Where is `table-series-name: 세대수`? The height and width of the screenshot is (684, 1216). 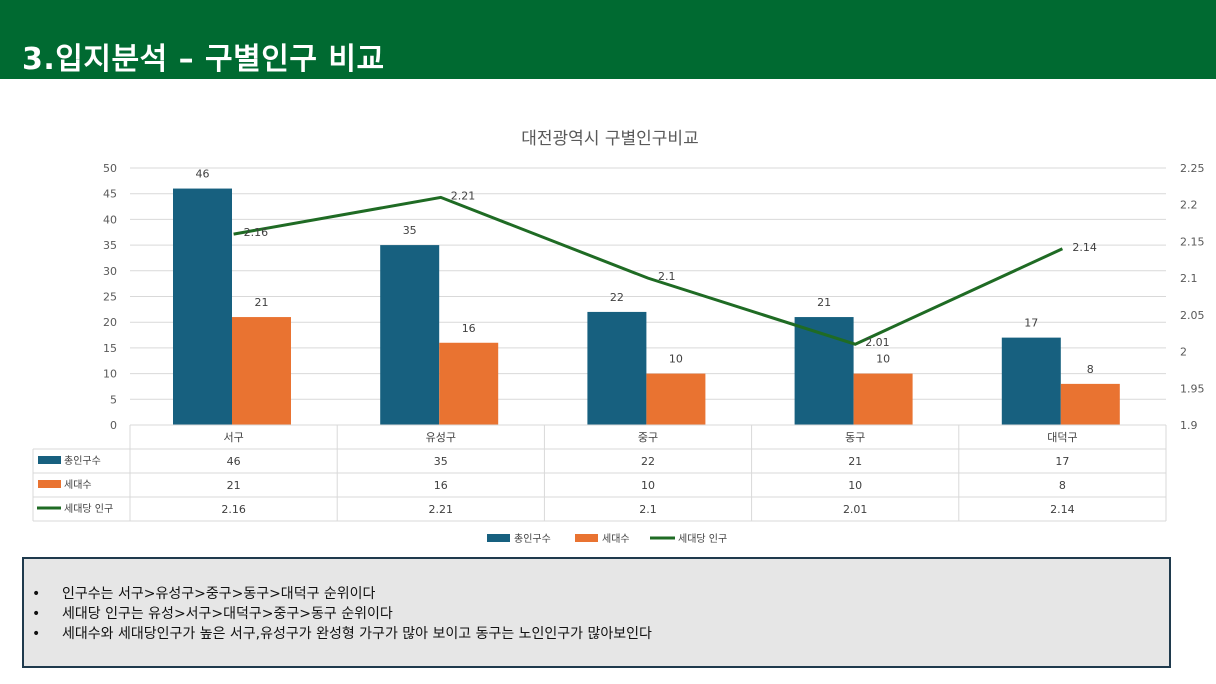
table-series-name: 세대수 is located at coordinates (78, 485).